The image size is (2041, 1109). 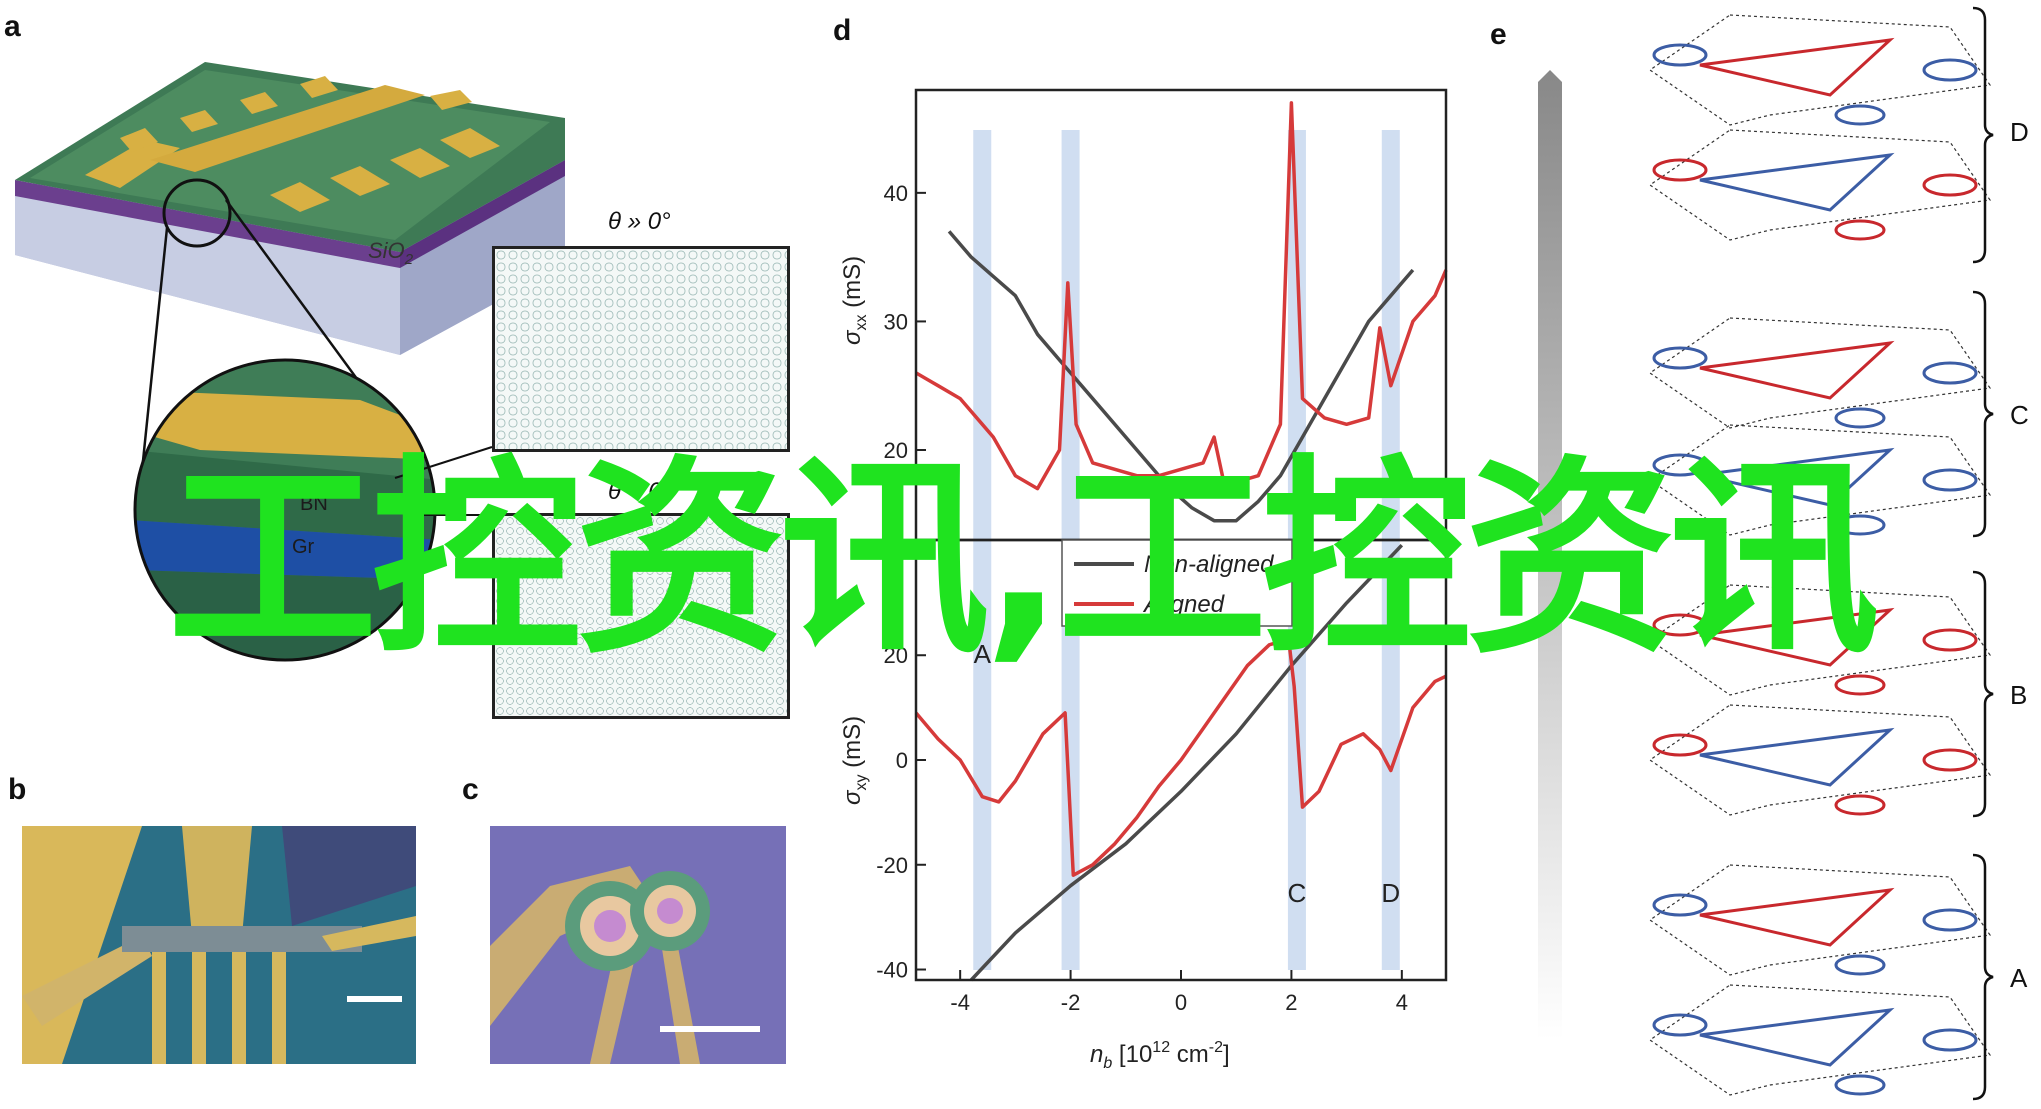 I want to click on svg-text: SiO2, so click(x=391, y=253).